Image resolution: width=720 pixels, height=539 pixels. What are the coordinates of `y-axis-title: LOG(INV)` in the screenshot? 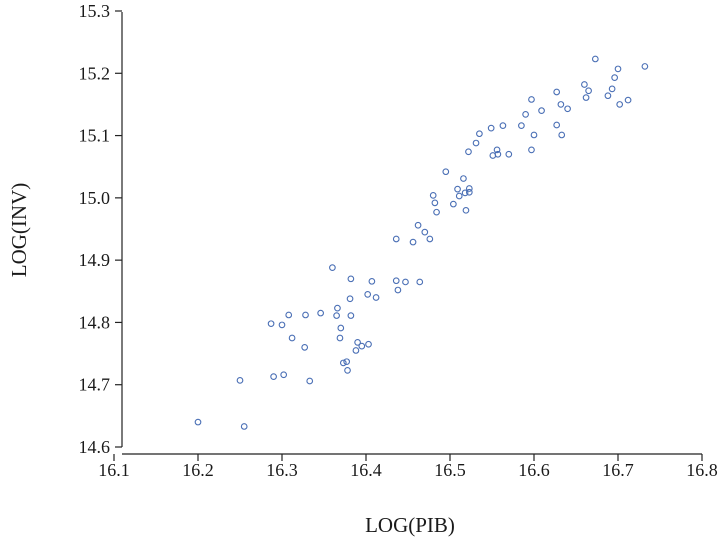 It's located at (19, 230).